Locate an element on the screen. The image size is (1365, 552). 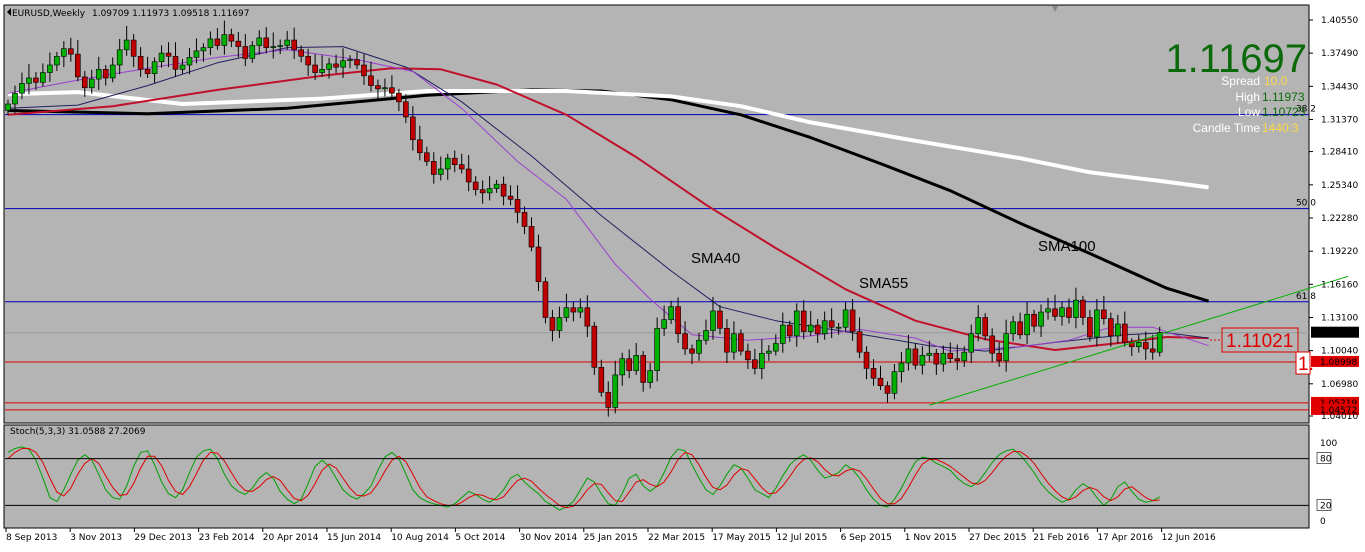
time-tick-label: 17 Apr 2016 is located at coordinates (1125, 538).